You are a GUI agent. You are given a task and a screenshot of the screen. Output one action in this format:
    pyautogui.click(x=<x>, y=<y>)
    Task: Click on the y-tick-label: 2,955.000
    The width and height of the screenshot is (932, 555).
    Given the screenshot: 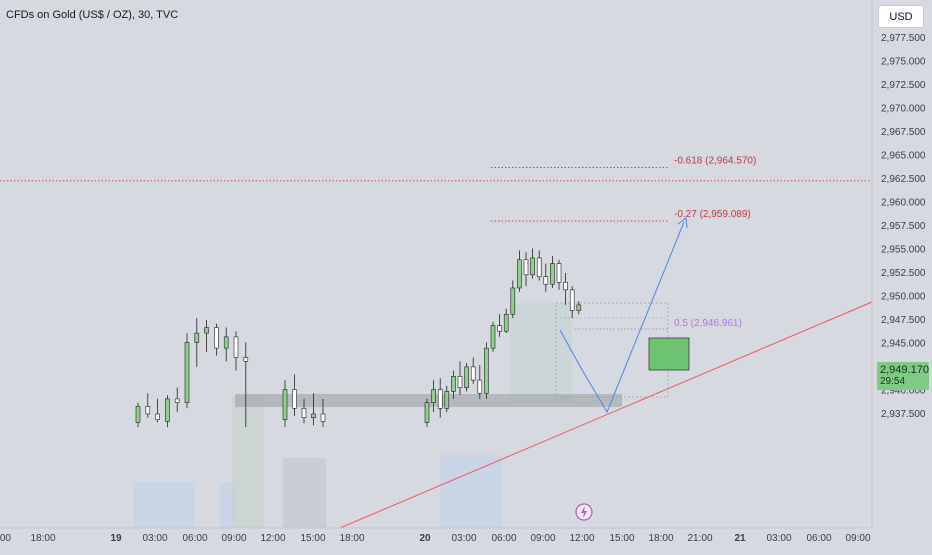 What is the action you would take?
    pyautogui.click(x=903, y=250)
    